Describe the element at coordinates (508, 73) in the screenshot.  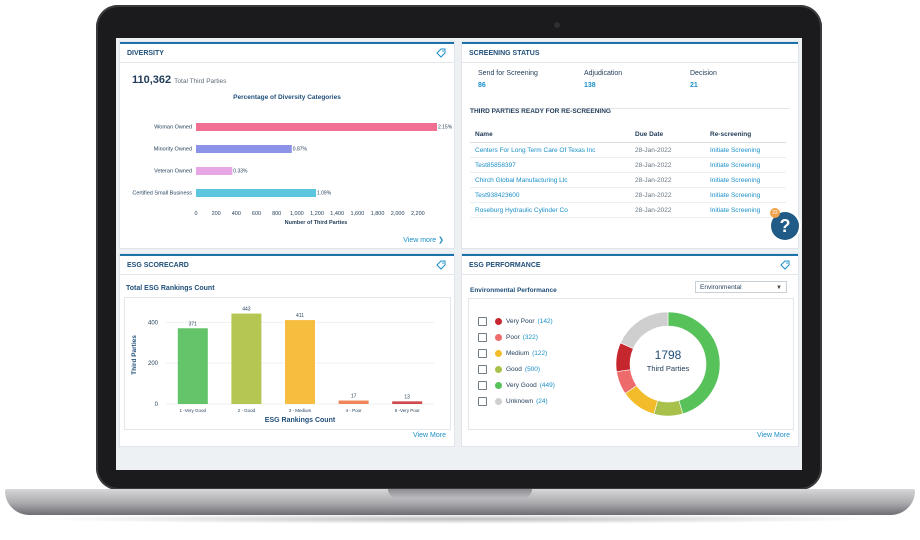
I see `stat-label: Send for Screening` at that location.